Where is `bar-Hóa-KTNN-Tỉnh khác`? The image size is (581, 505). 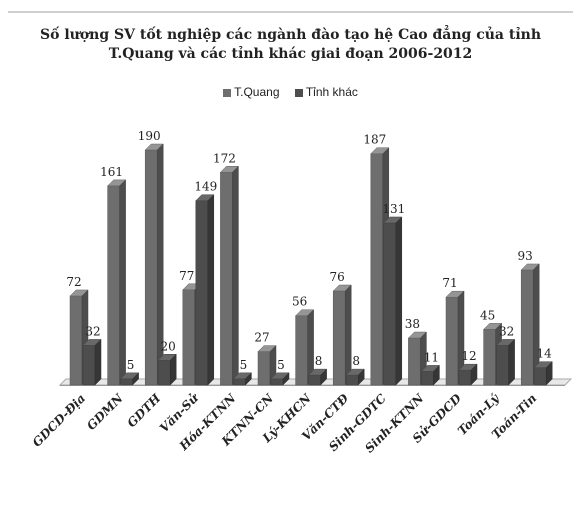
bar-Hóa-KTNN-Tỉnh khác is located at coordinates (239, 382).